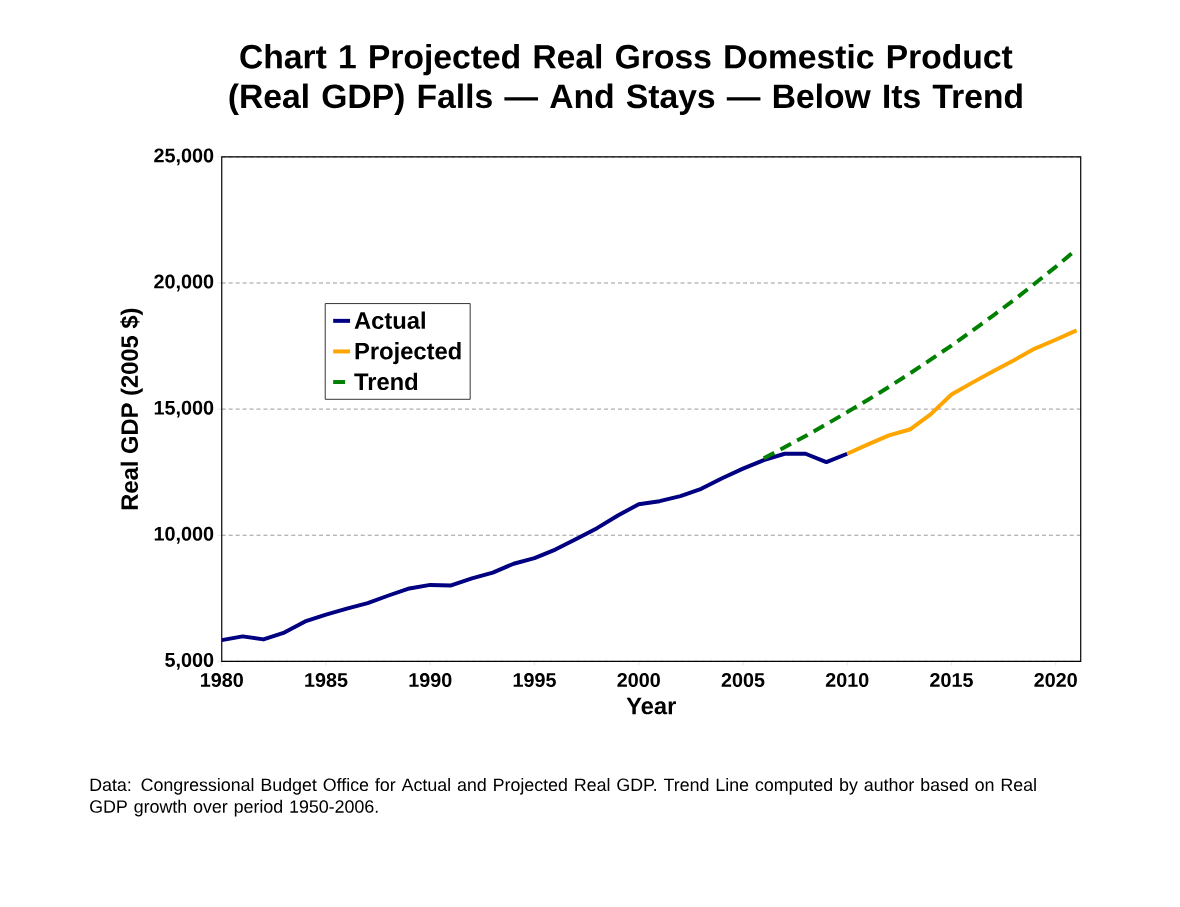 The image size is (1180, 907). I want to click on x-tick-label: 1995, so click(534, 680).